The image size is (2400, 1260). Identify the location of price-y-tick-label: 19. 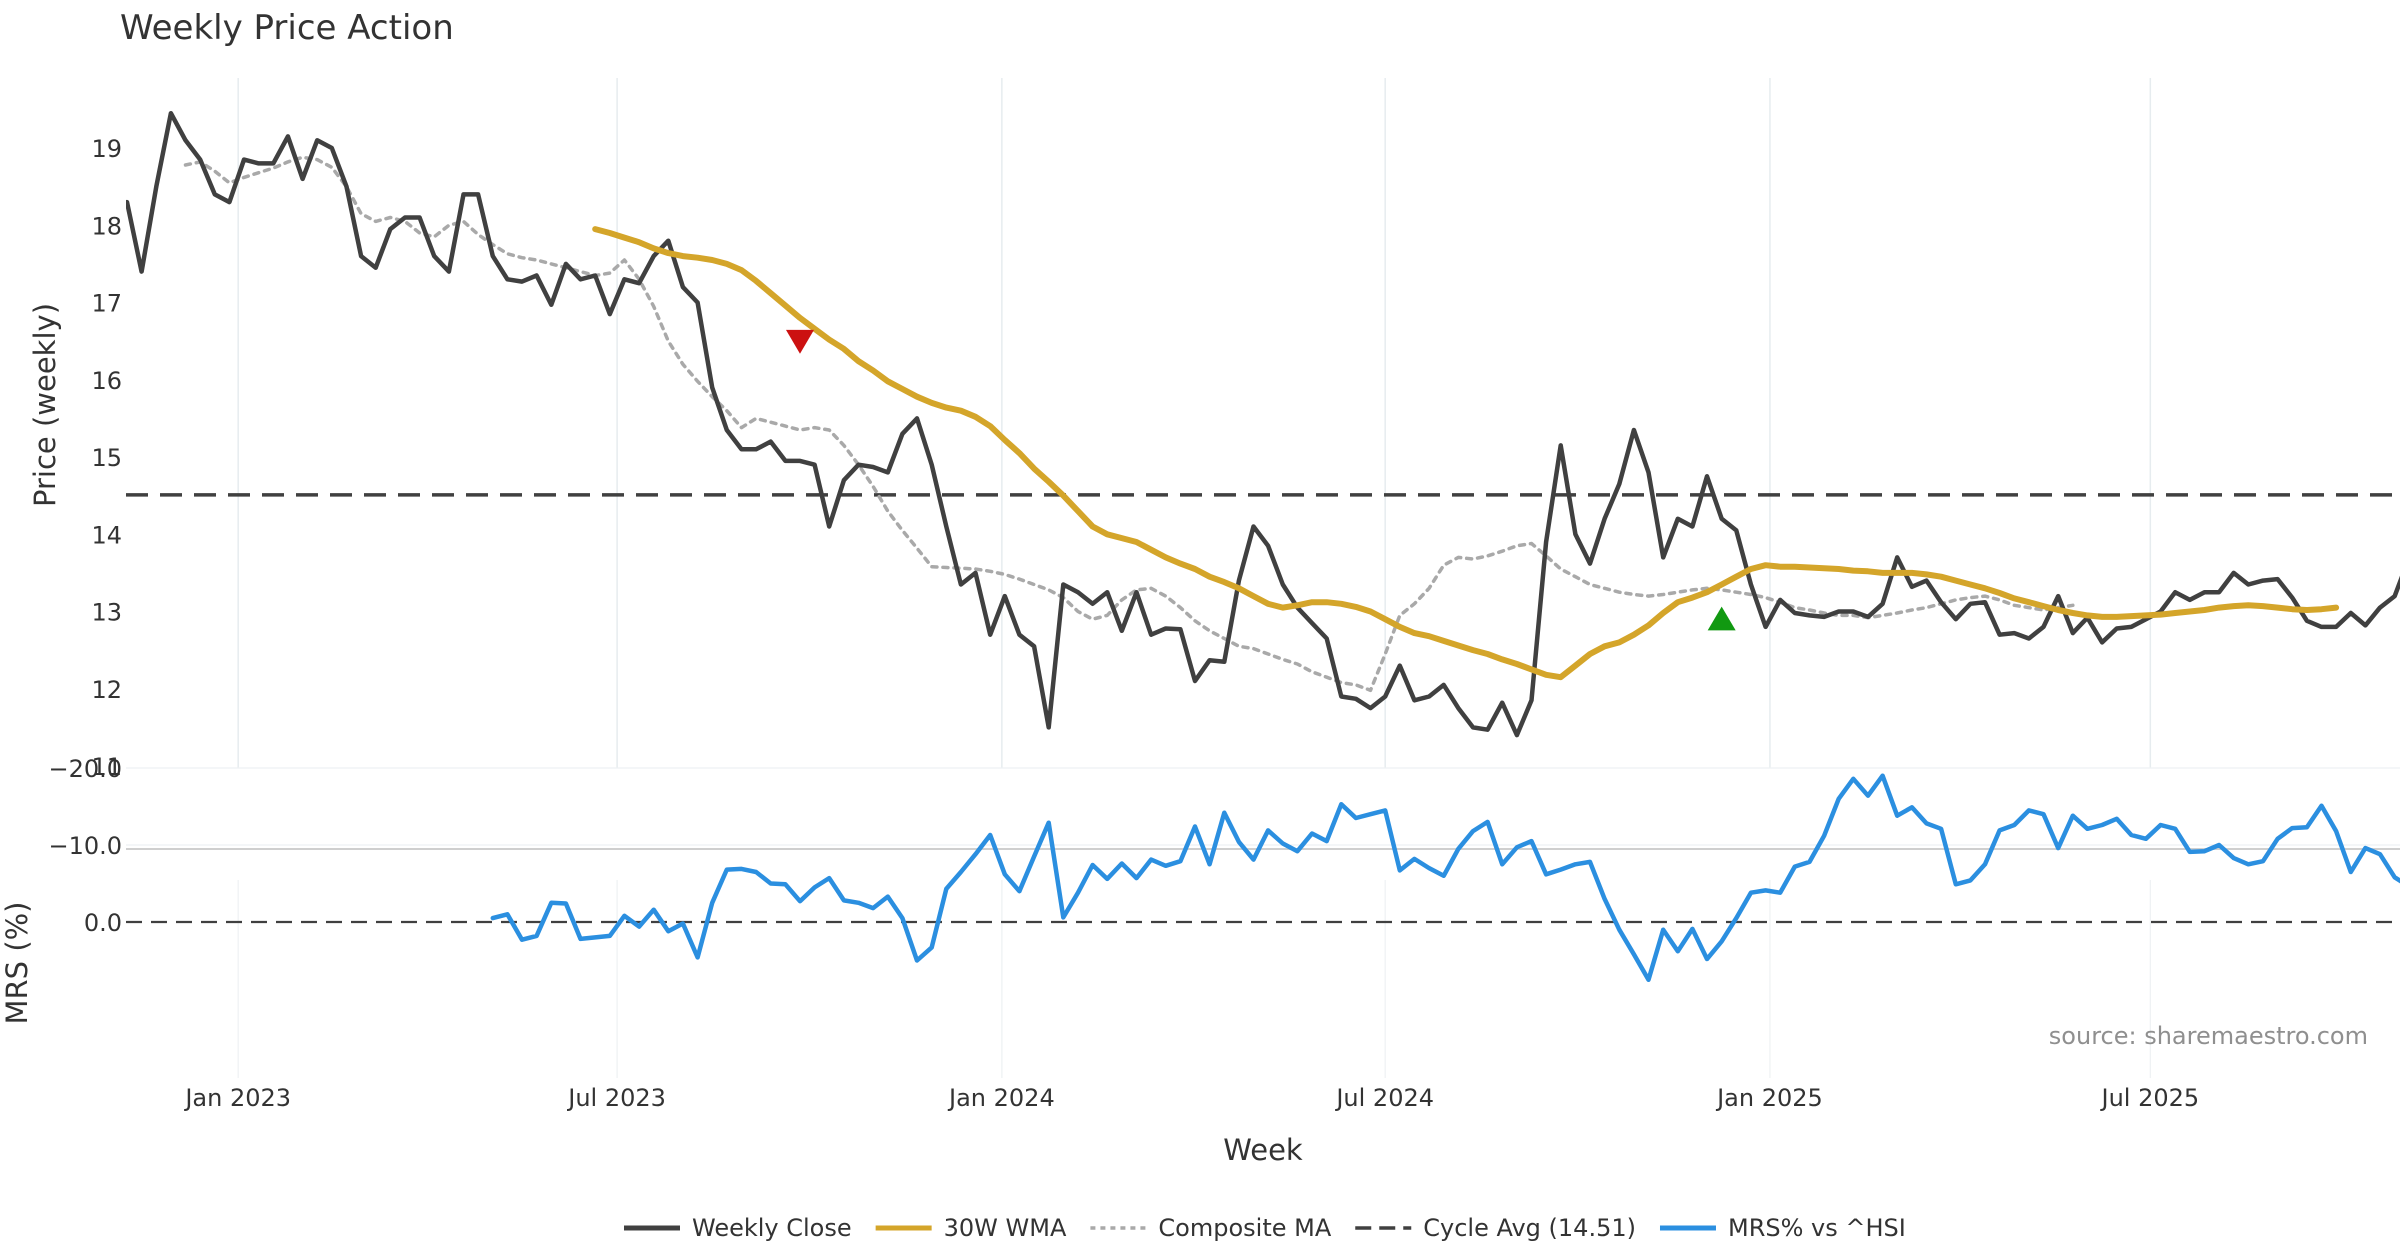
(106, 149).